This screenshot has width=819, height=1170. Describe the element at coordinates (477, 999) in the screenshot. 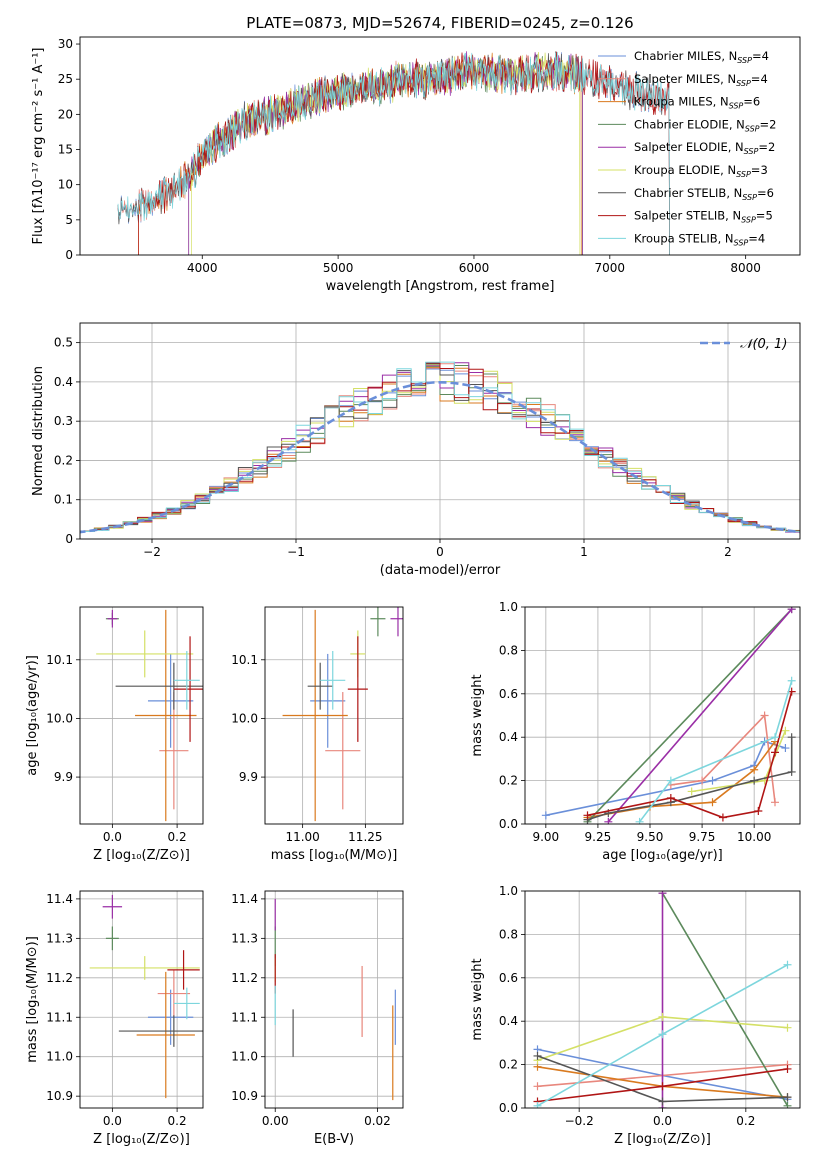

I see `y-axis-label: mass weight` at that location.